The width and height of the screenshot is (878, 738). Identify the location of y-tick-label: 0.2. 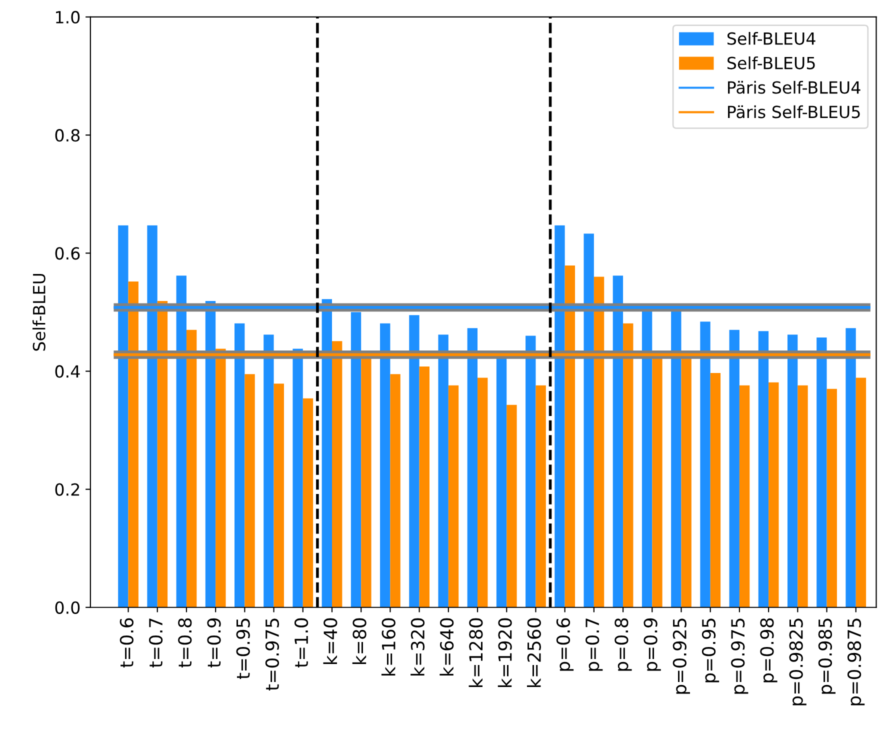
(67, 489).